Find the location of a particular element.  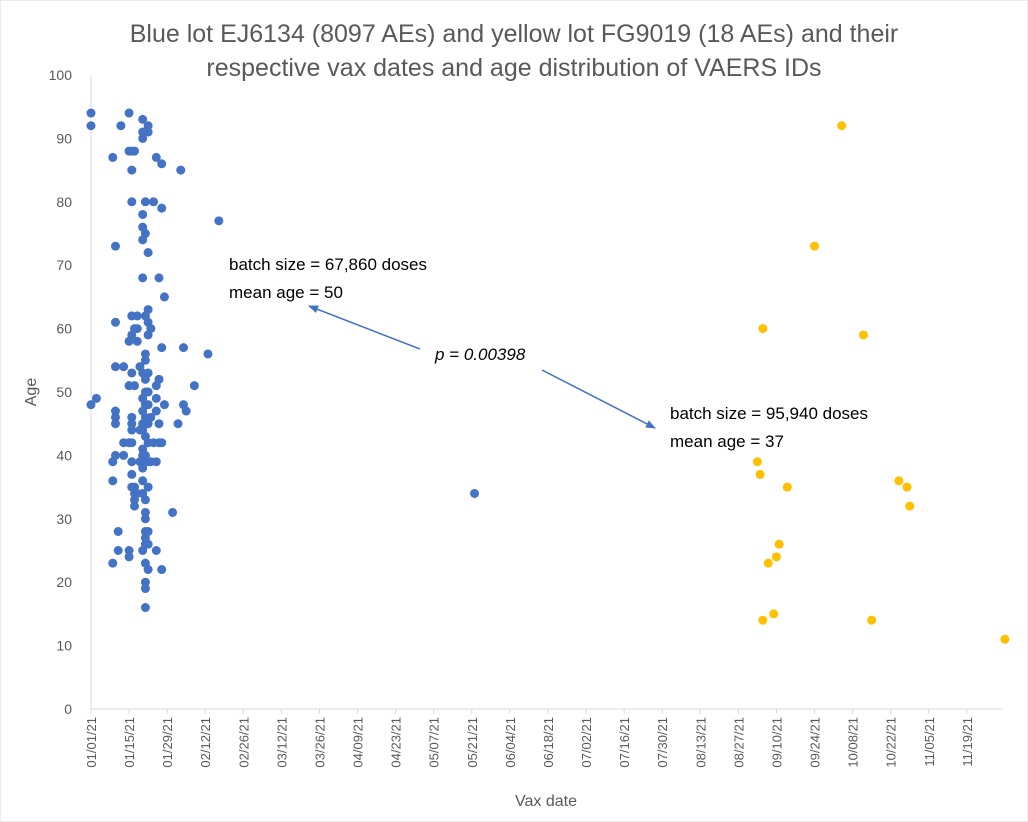

x-tick-label: 01/29/21 is located at coordinates (167, 742).